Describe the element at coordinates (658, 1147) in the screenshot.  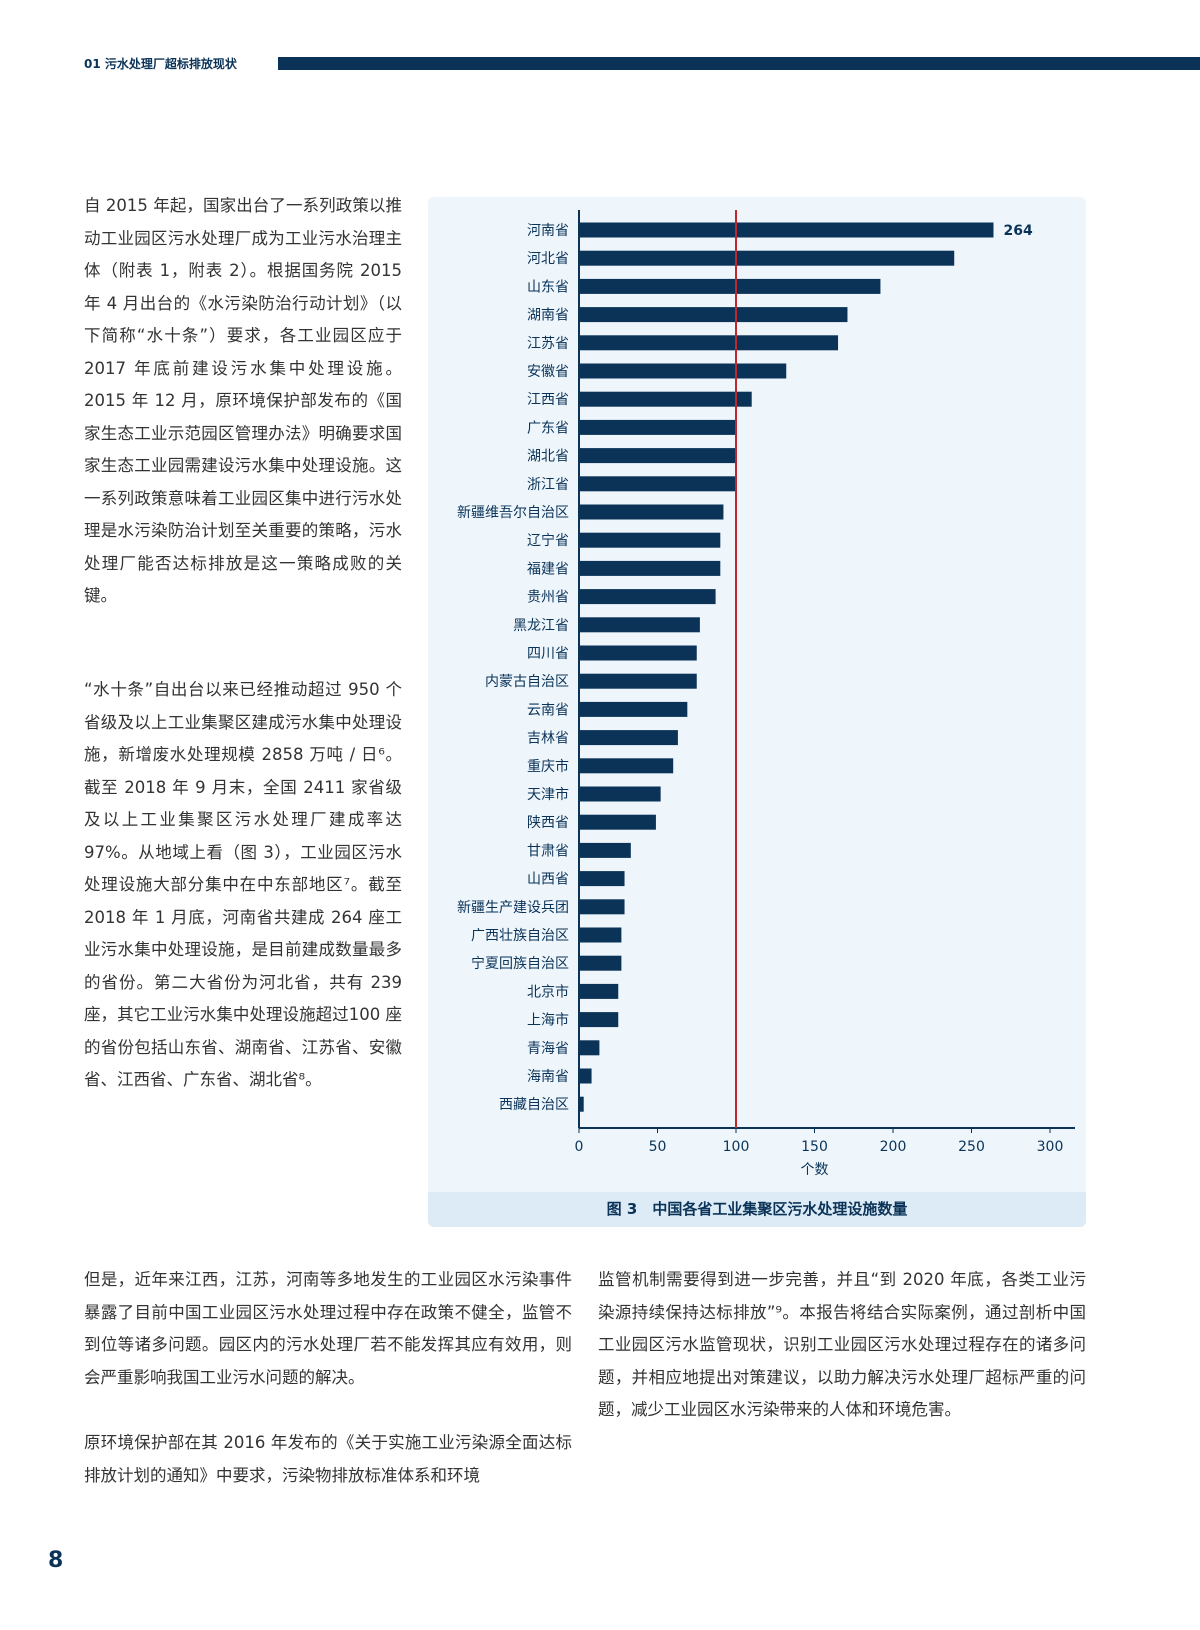
I see `x-tick-label: 50` at that location.